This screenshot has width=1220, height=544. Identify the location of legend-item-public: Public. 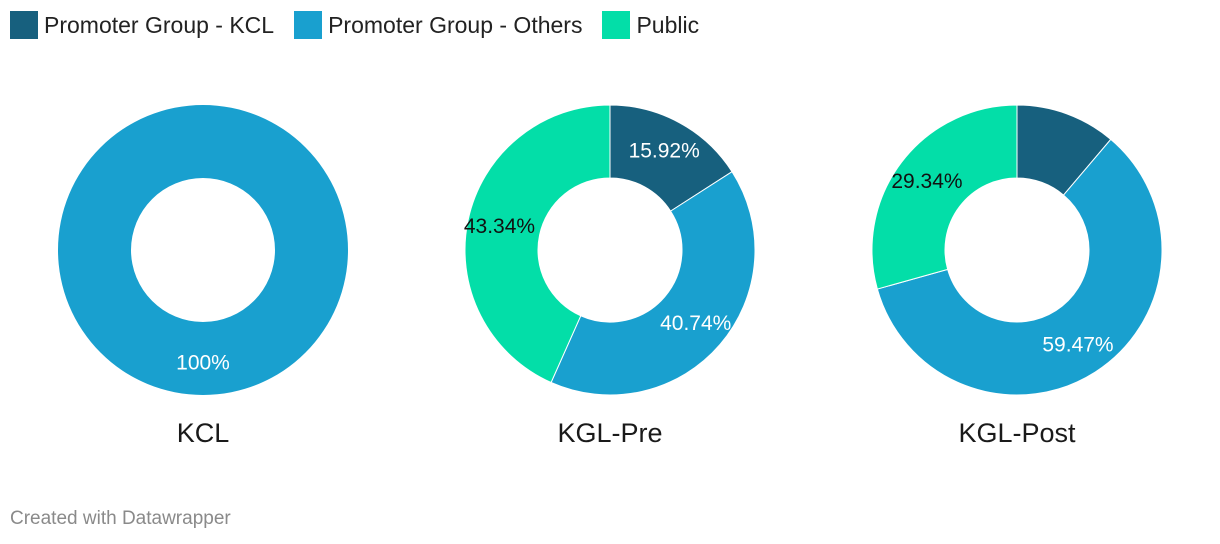
(650, 25).